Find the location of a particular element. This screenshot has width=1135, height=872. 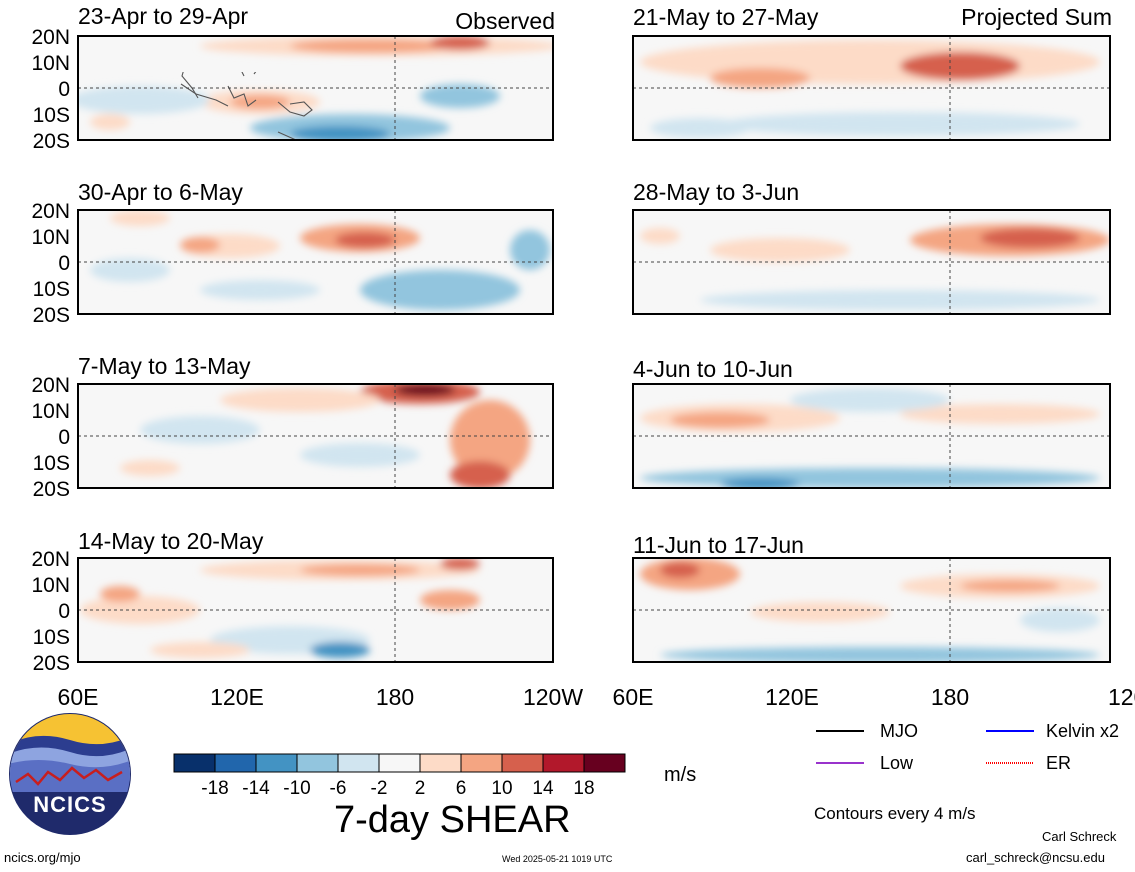

panel-title: 7-May to 13-May is located at coordinates (164, 366).